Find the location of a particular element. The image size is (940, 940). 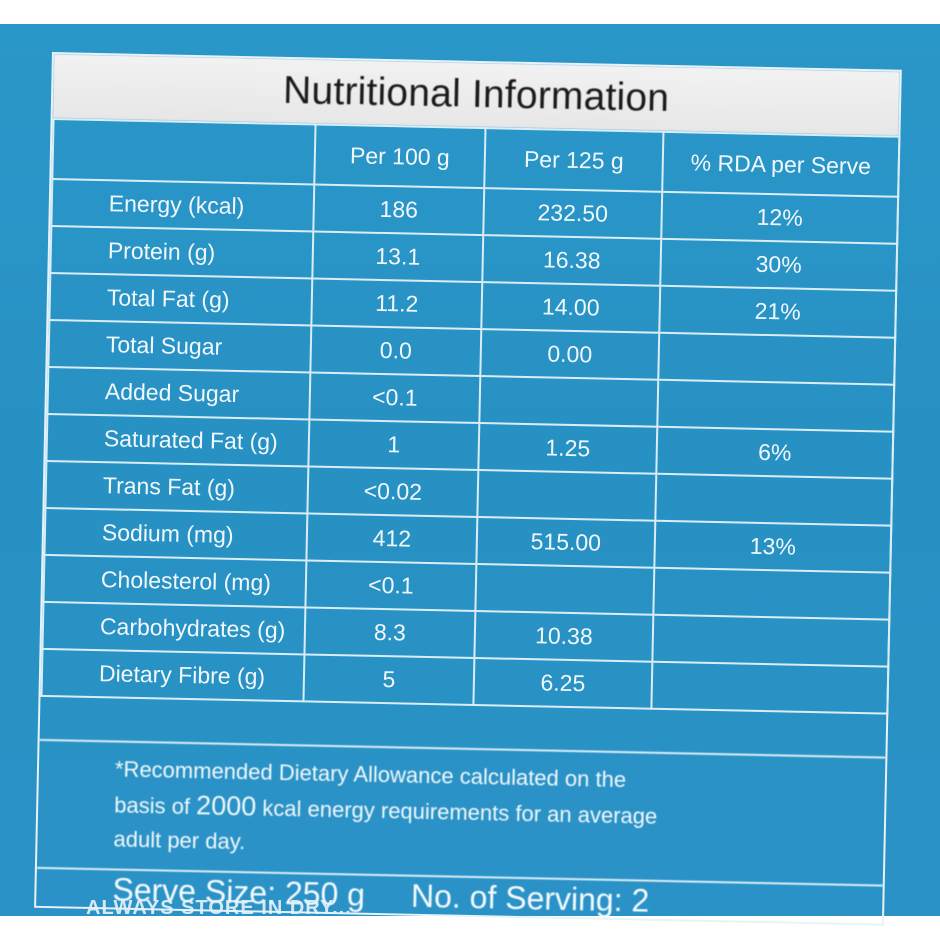

per-100g-value: <0.02 is located at coordinates (393, 492).